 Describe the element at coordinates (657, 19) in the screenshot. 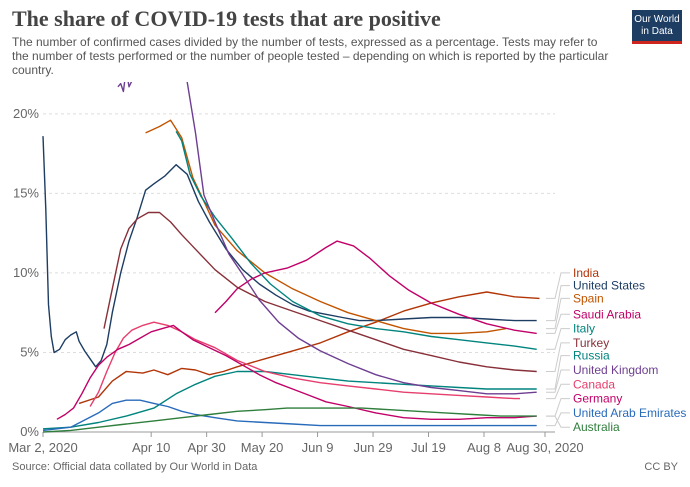

I see `logo-line-1: Our World` at that location.